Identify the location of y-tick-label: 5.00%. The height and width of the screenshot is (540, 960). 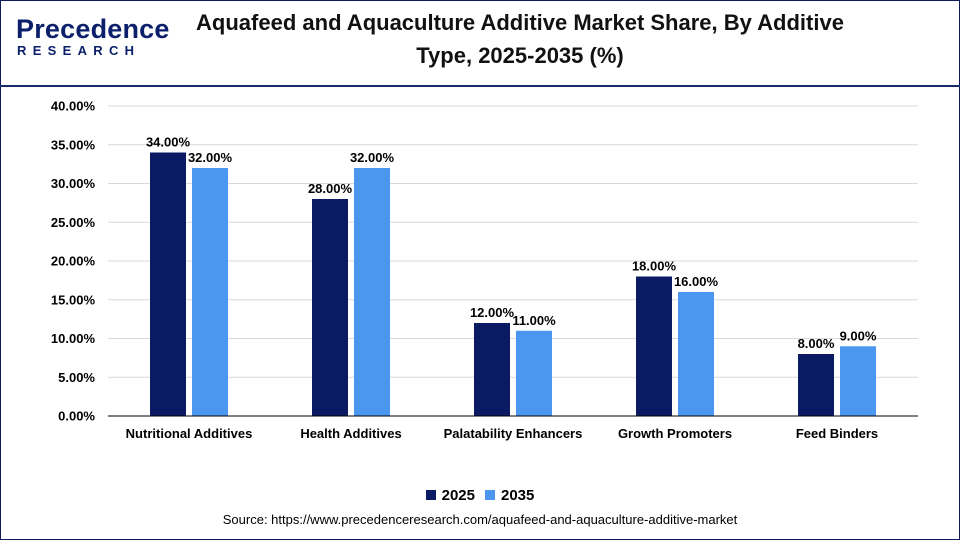
(76, 377).